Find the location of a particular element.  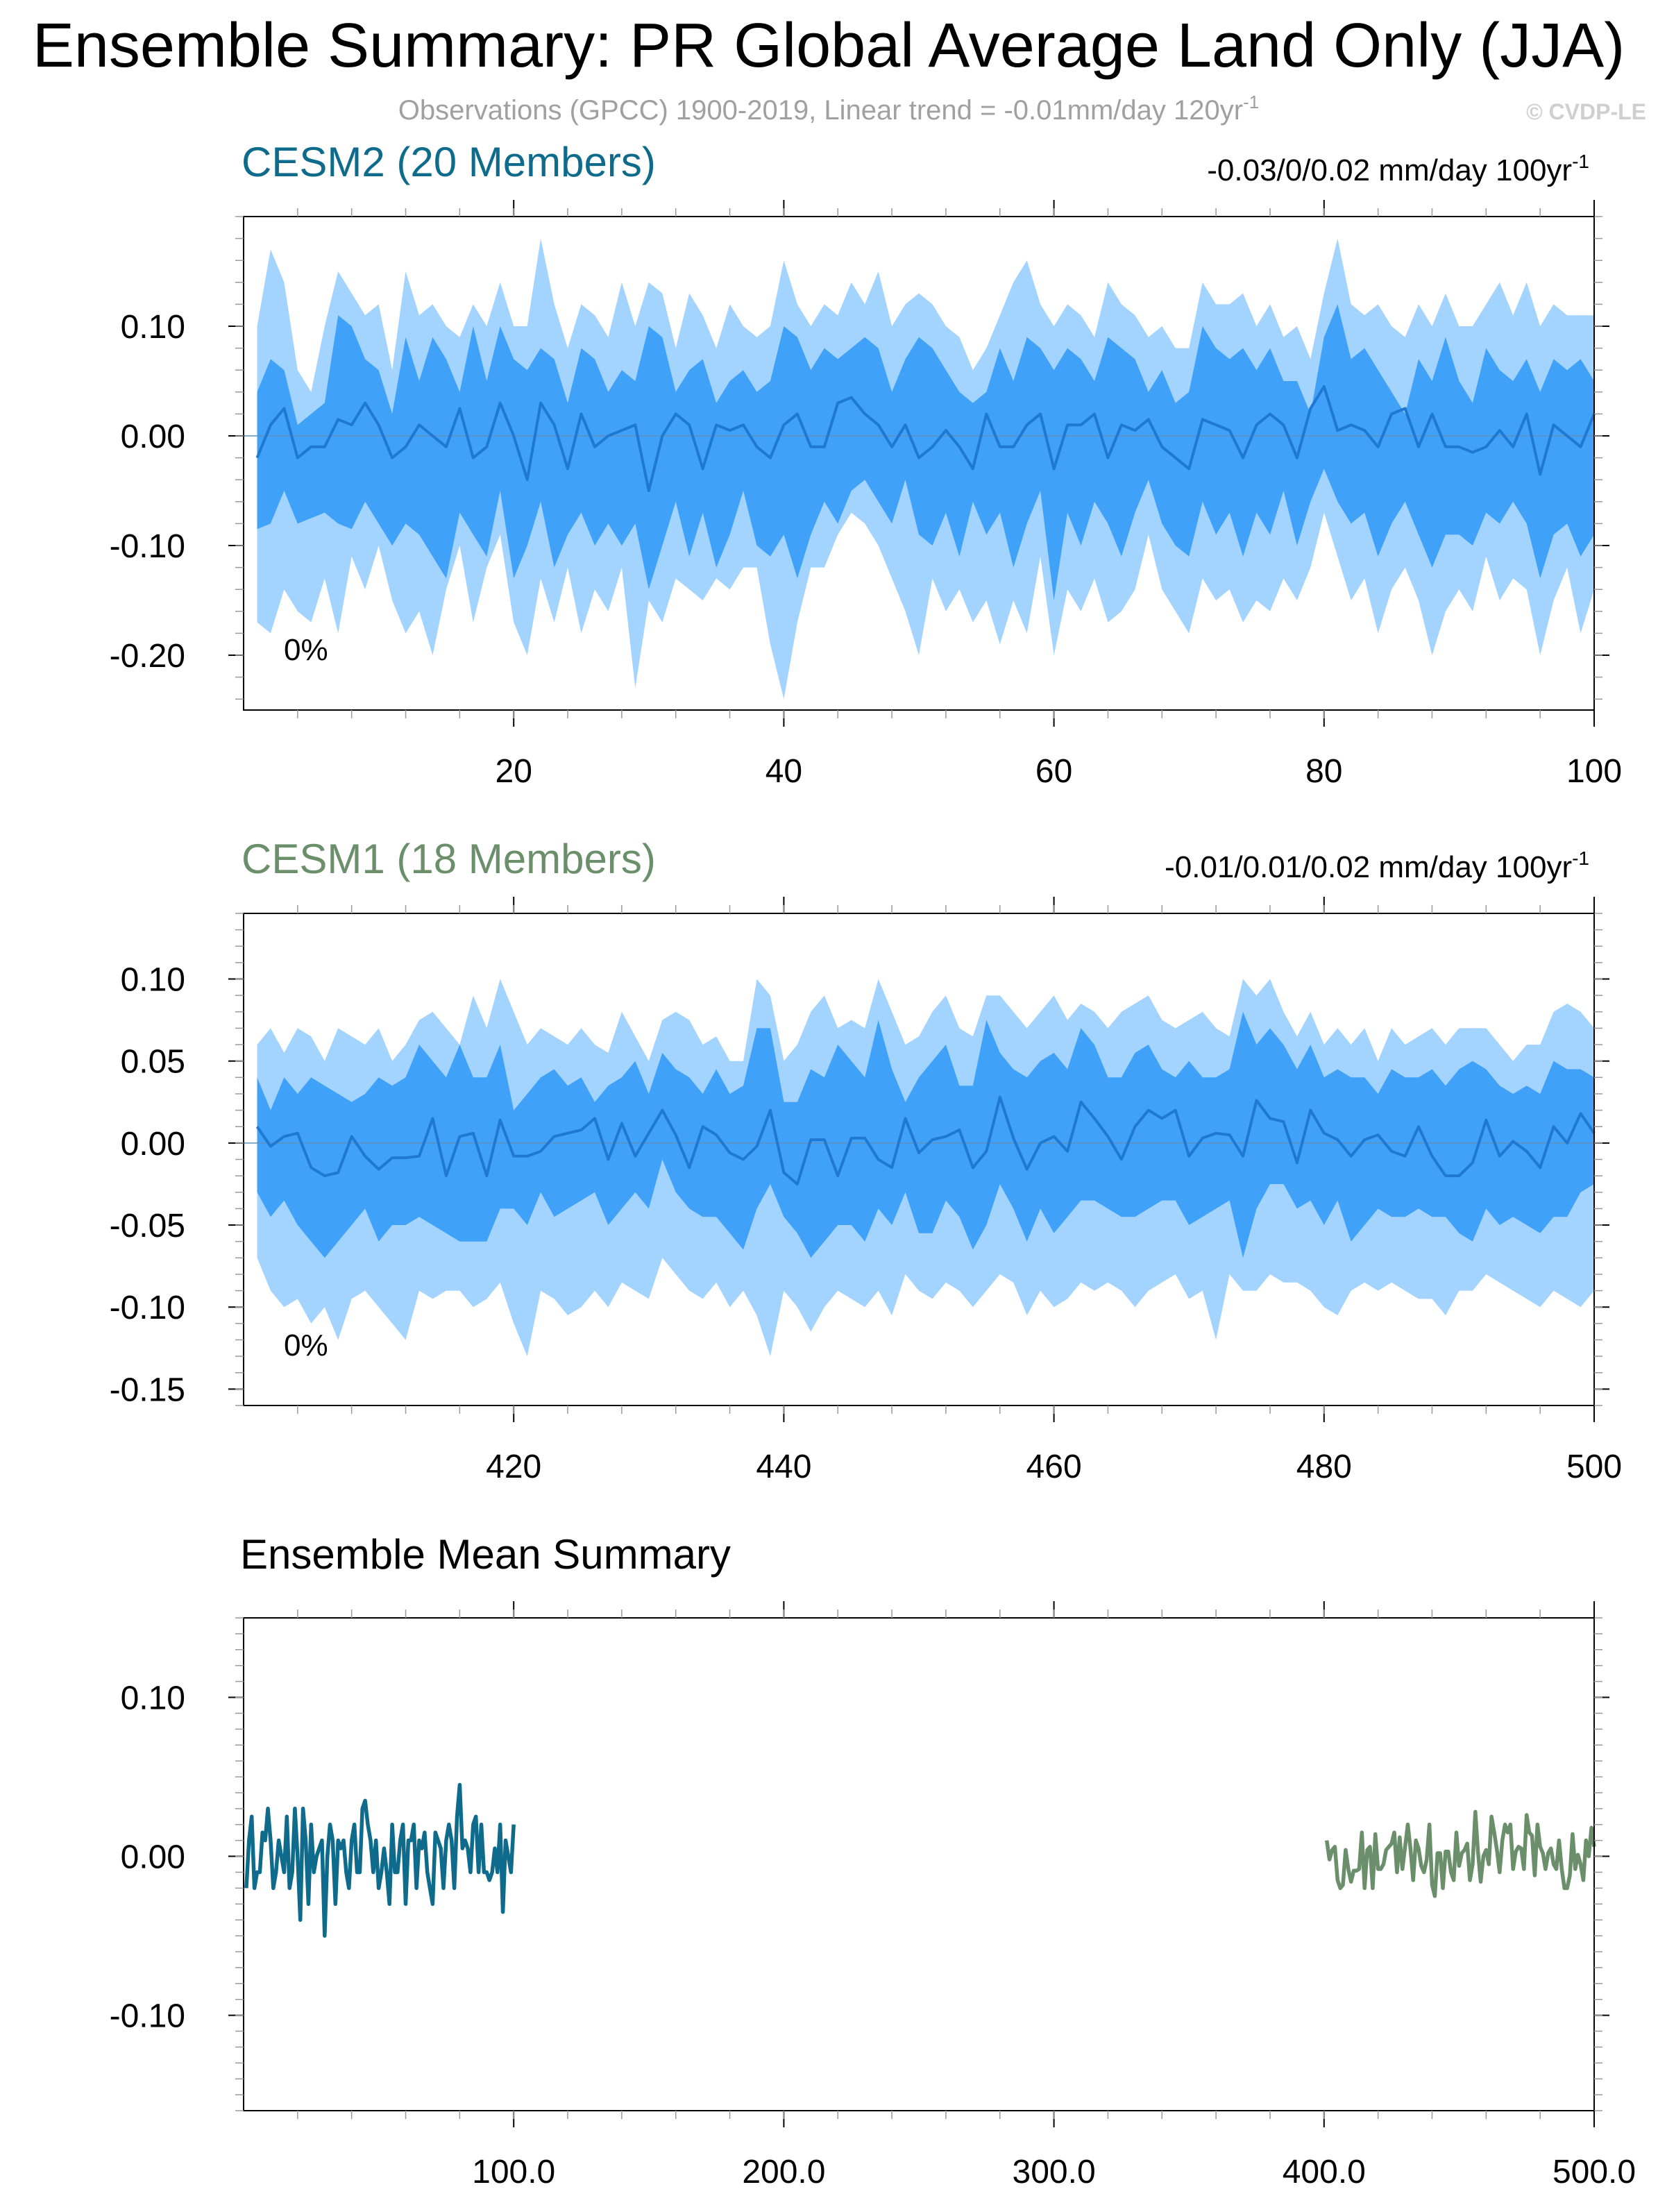

cesm1-x-tick-label: 460 is located at coordinates (1054, 1467).